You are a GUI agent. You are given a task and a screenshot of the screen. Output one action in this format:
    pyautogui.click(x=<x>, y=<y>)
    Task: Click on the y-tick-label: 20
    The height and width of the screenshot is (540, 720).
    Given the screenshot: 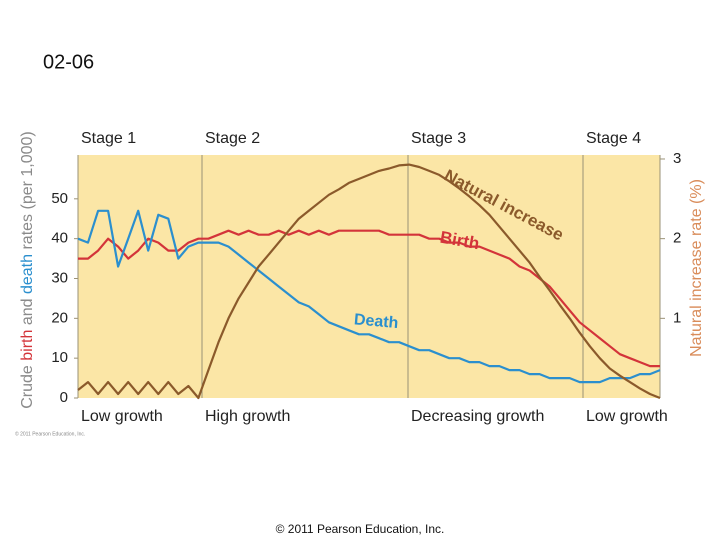 What is the action you would take?
    pyautogui.click(x=59, y=317)
    